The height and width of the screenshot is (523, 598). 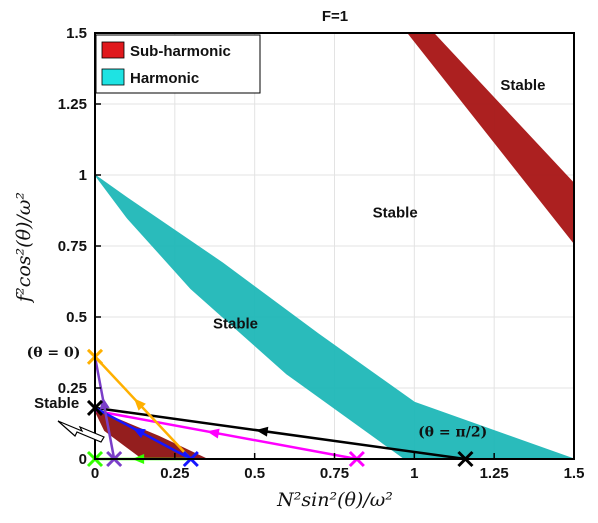 What do you see at coordinates (83, 459) in the screenshot?
I see `y-tick-label: 0` at bounding box center [83, 459].